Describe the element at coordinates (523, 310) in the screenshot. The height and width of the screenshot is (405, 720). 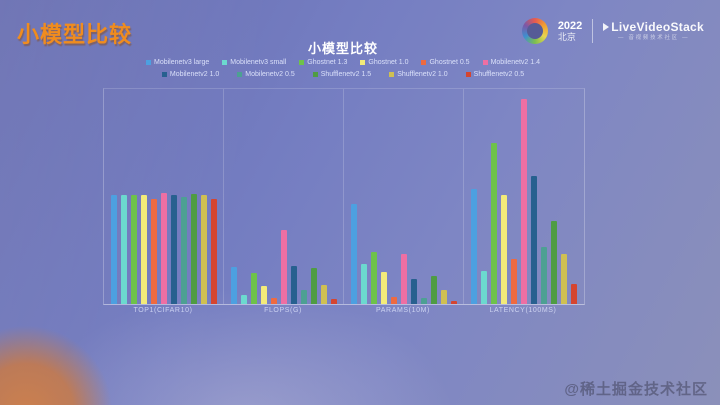
I see `x-axis-label: LATENCY(100MS)` at that location.